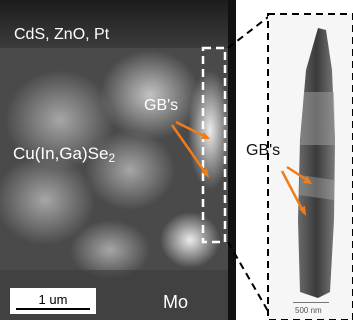  What do you see at coordinates (61, 153) in the screenshot?
I see `material-label-text: Cu(In,Ga)Se` at bounding box center [61, 153].